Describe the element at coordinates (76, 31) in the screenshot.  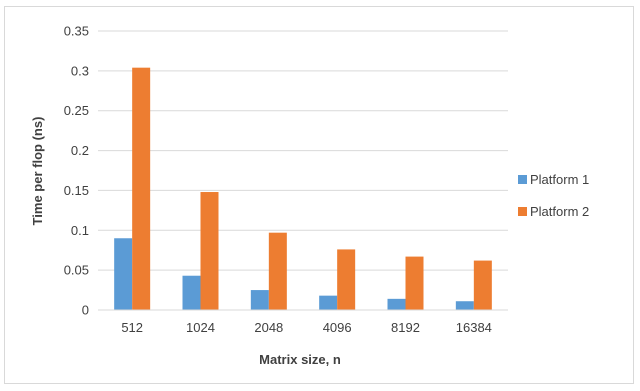
I see `y-tick-label: 0.35` at that location.